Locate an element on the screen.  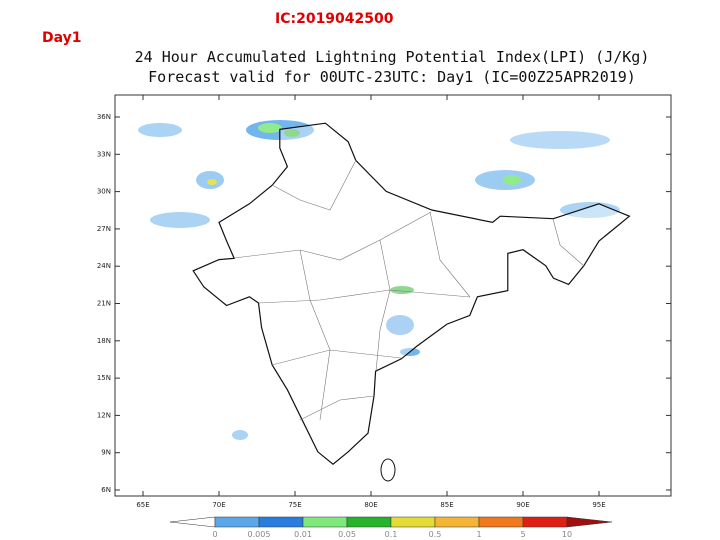
lat-label: 12N is located at coordinates (104, 415).